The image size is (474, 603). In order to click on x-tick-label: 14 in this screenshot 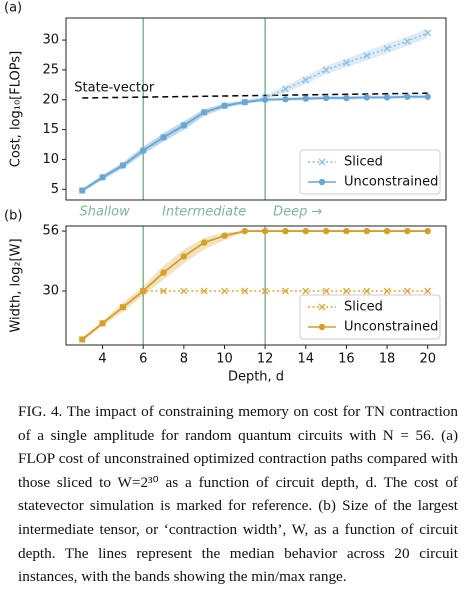, I will do `click(306, 359)`.